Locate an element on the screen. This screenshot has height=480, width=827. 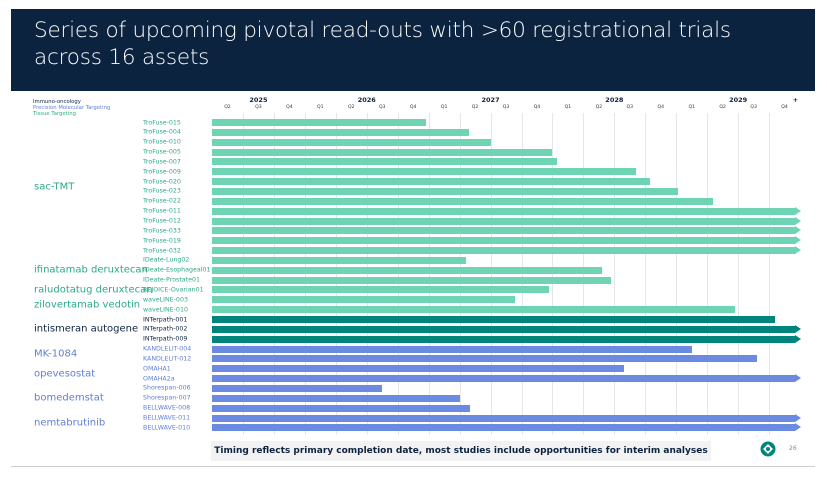
year-label: 2027 is located at coordinates (490, 100).